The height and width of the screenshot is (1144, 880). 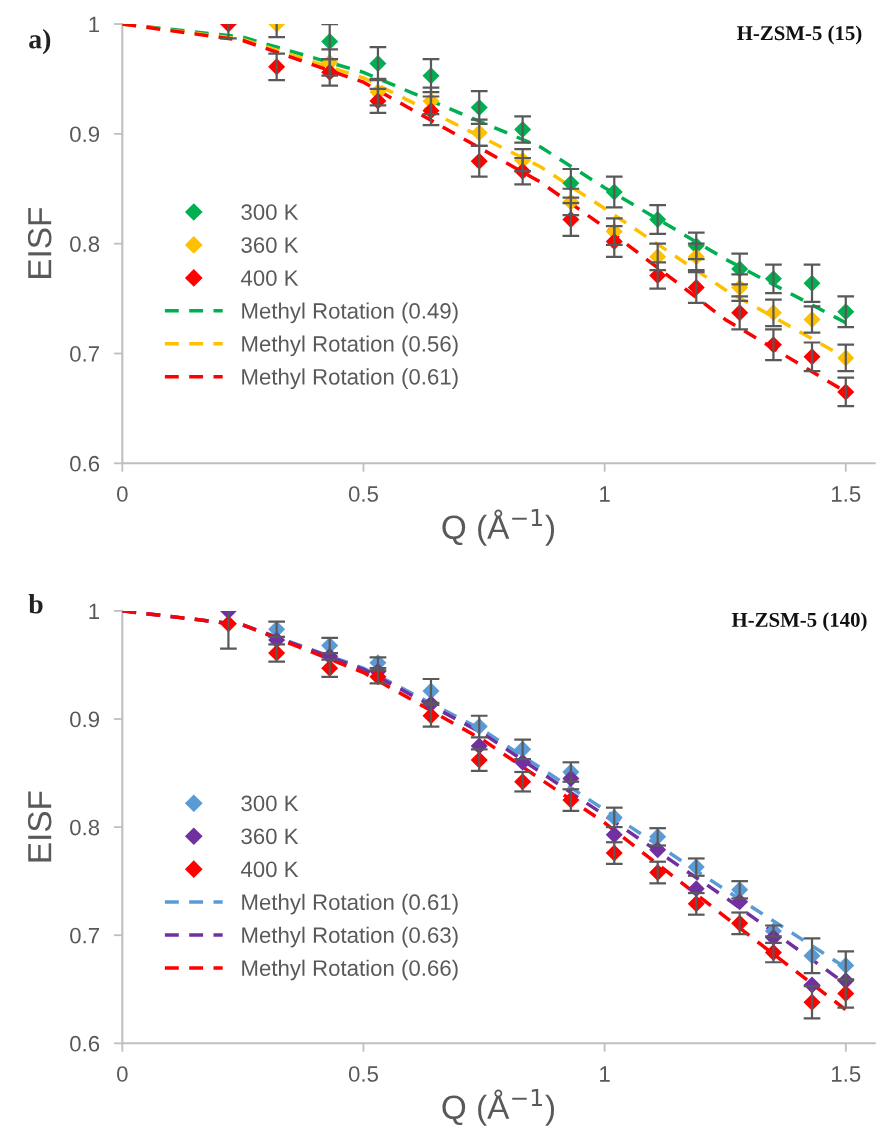 What do you see at coordinates (350, 970) in the screenshot?
I see `legend-label: Methyl Rotation (0.66)` at bounding box center [350, 970].